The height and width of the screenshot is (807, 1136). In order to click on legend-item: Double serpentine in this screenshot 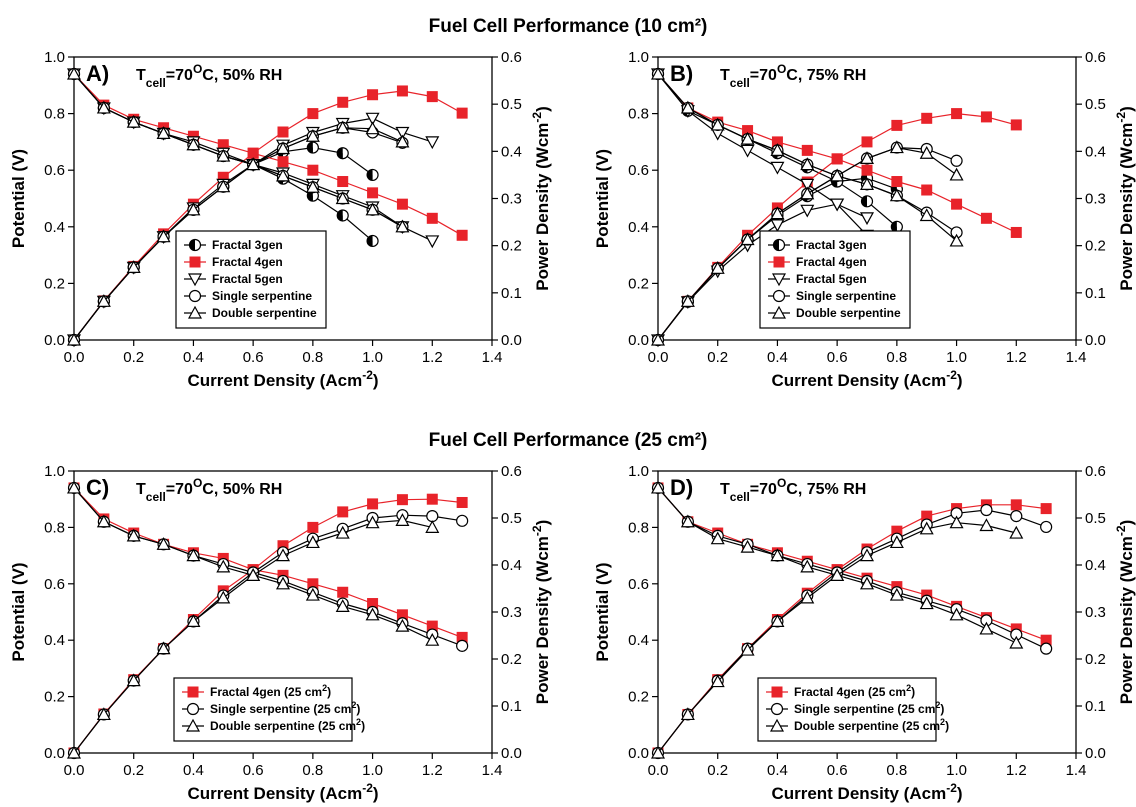, I will do `click(250, 312)`.